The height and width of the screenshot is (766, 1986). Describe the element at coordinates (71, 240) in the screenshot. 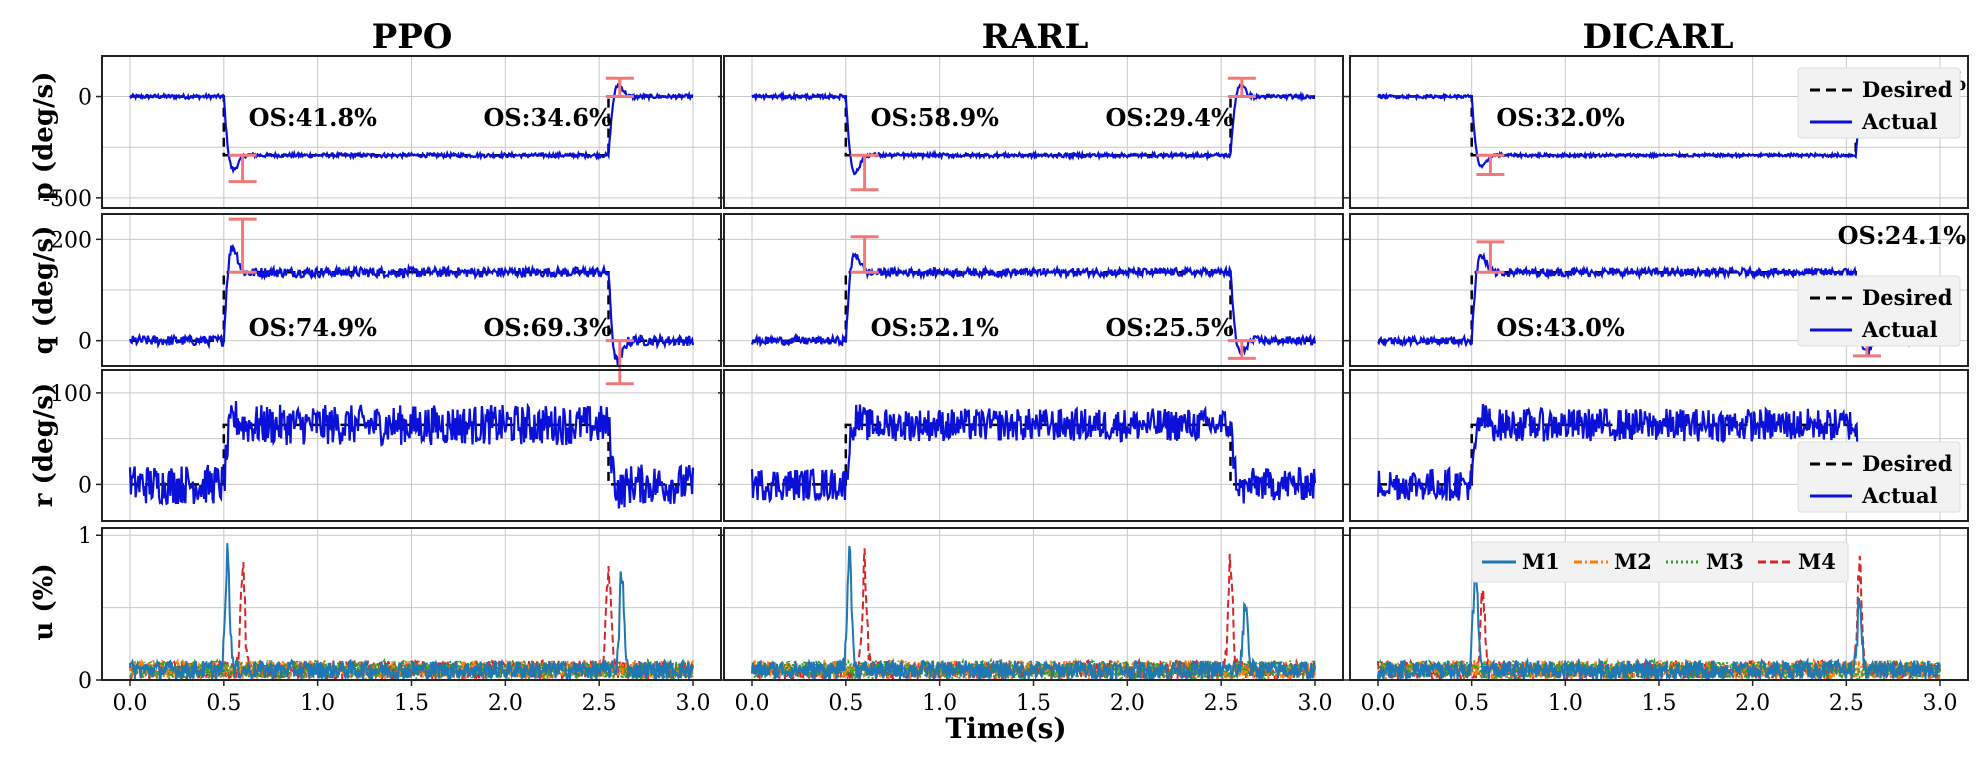

I see `y-tick-label: 200` at that location.